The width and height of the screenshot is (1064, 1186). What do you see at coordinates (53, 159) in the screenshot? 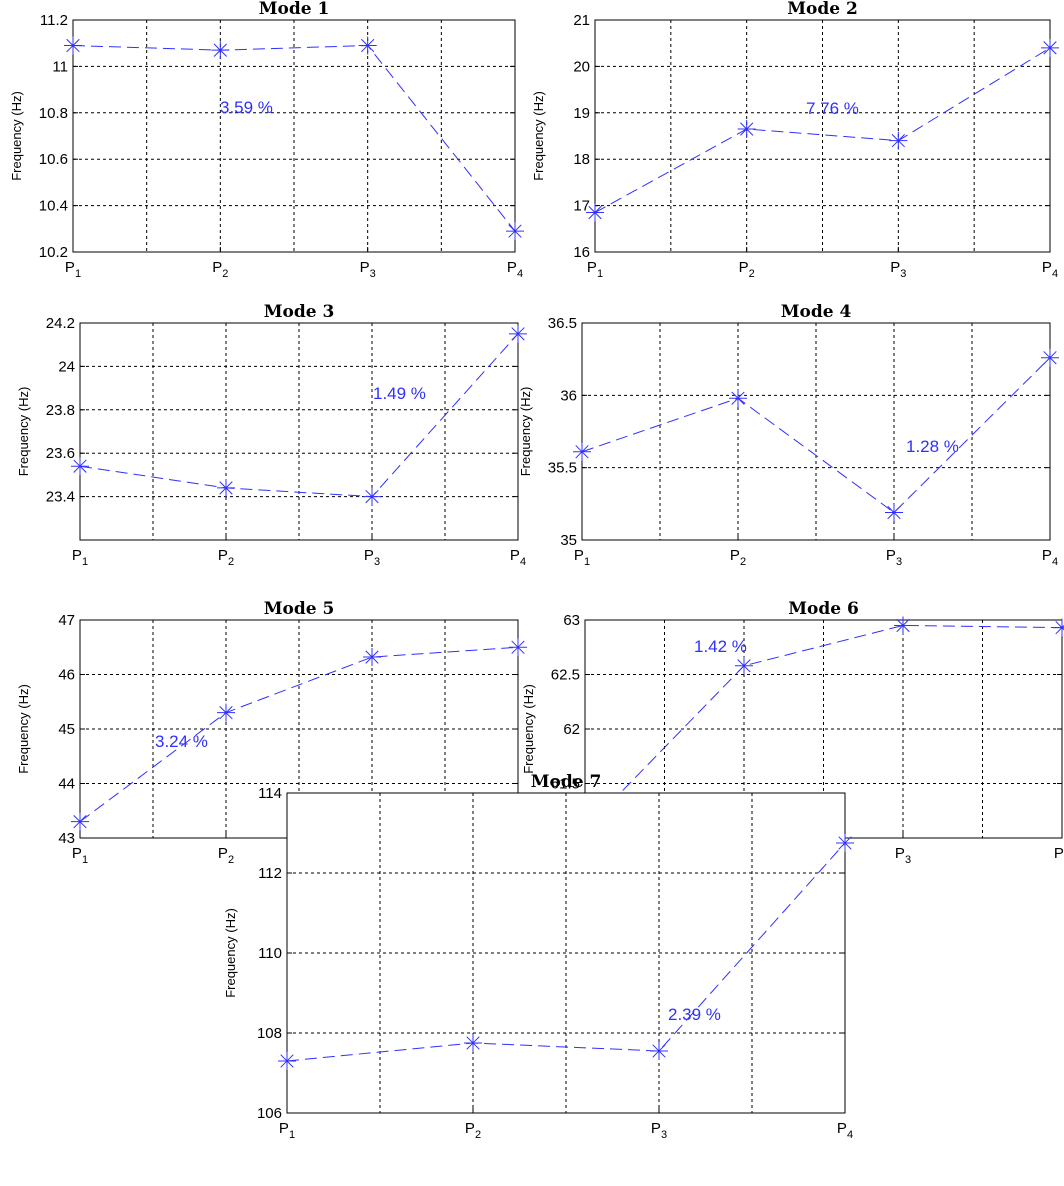
I see `y-tick-label: 10.6` at bounding box center [53, 159].